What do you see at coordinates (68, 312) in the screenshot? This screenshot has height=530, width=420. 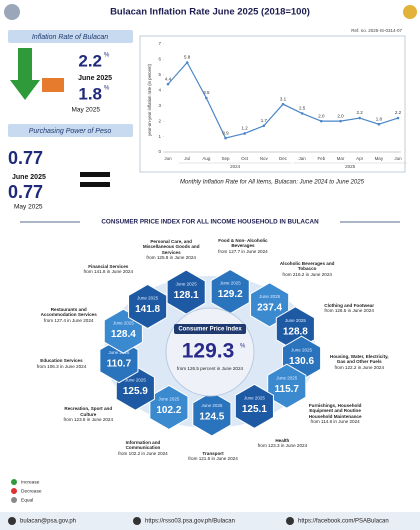 I see `commodity-name: Restaurants and Accommodation Services` at bounding box center [68, 312].